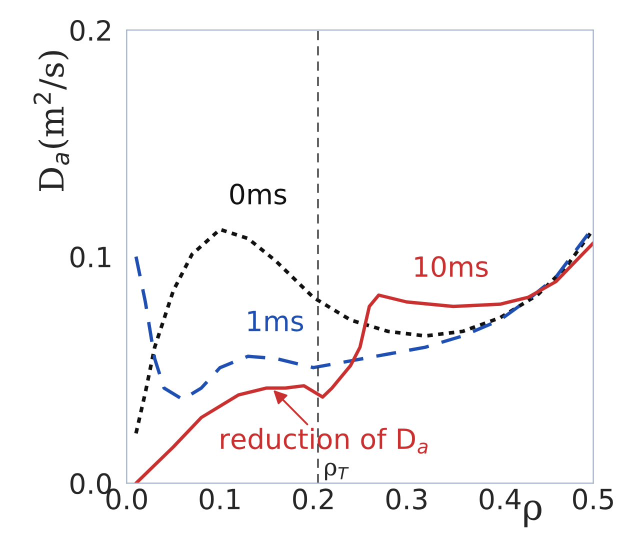 This screenshot has height=546, width=618. Describe the element at coordinates (258, 194) in the screenshot. I see `series-label: 0ms` at that location.